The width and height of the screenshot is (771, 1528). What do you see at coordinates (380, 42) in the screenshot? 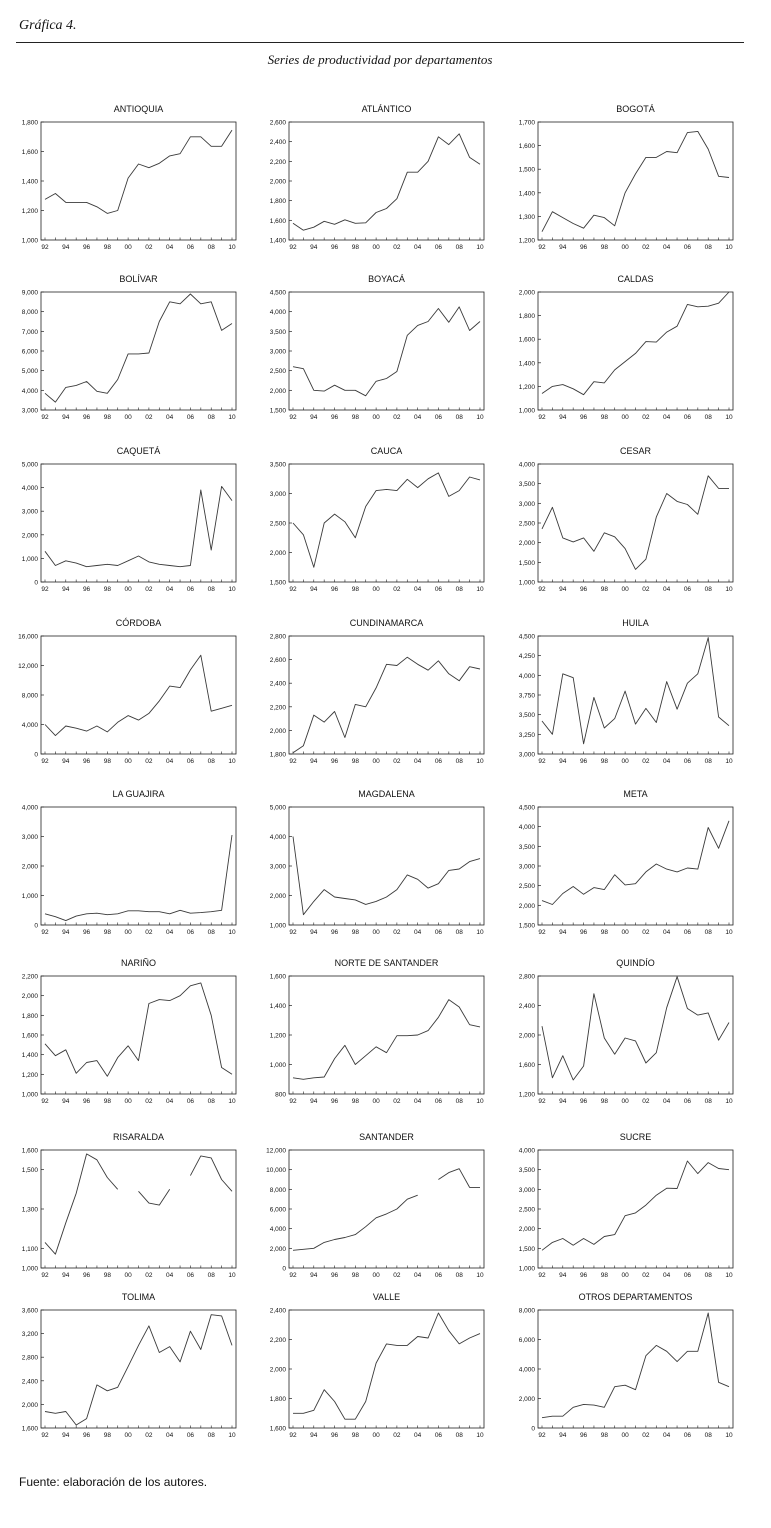
I see `top-rule` at bounding box center [380, 42].